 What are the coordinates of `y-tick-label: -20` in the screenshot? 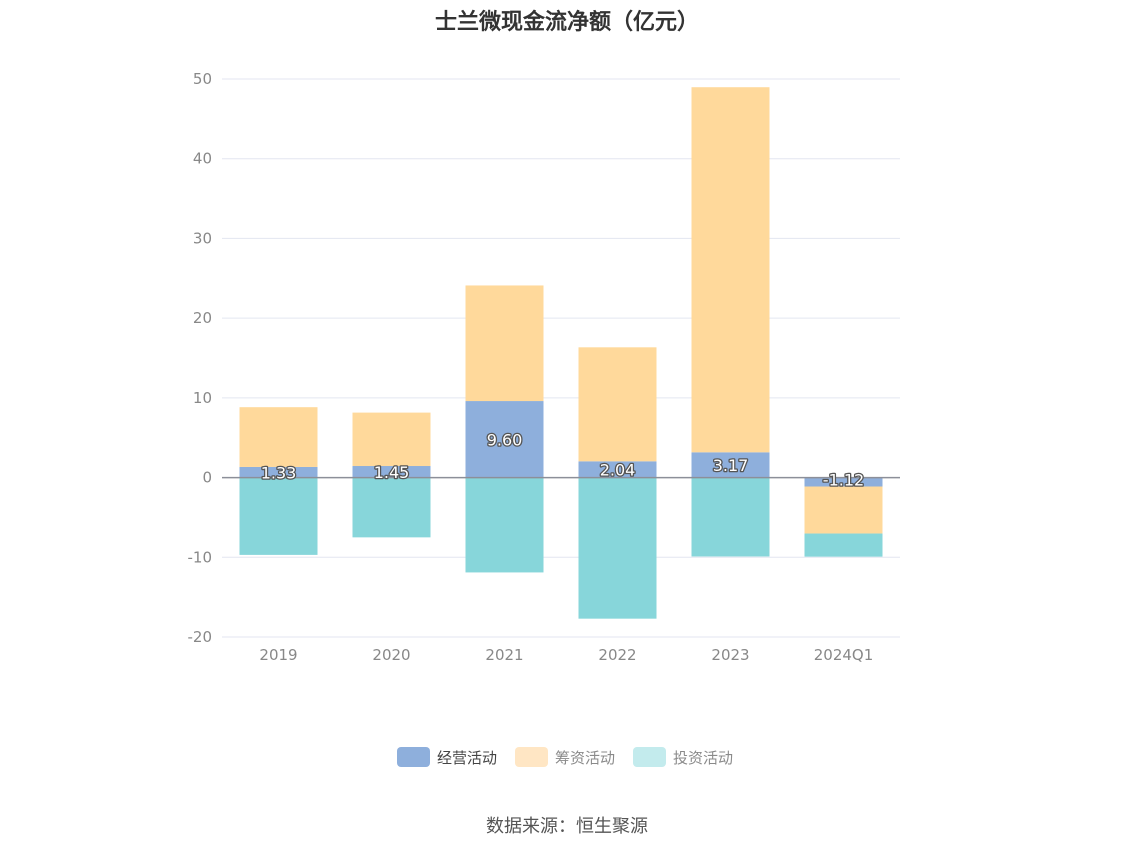 It's located at (200, 637).